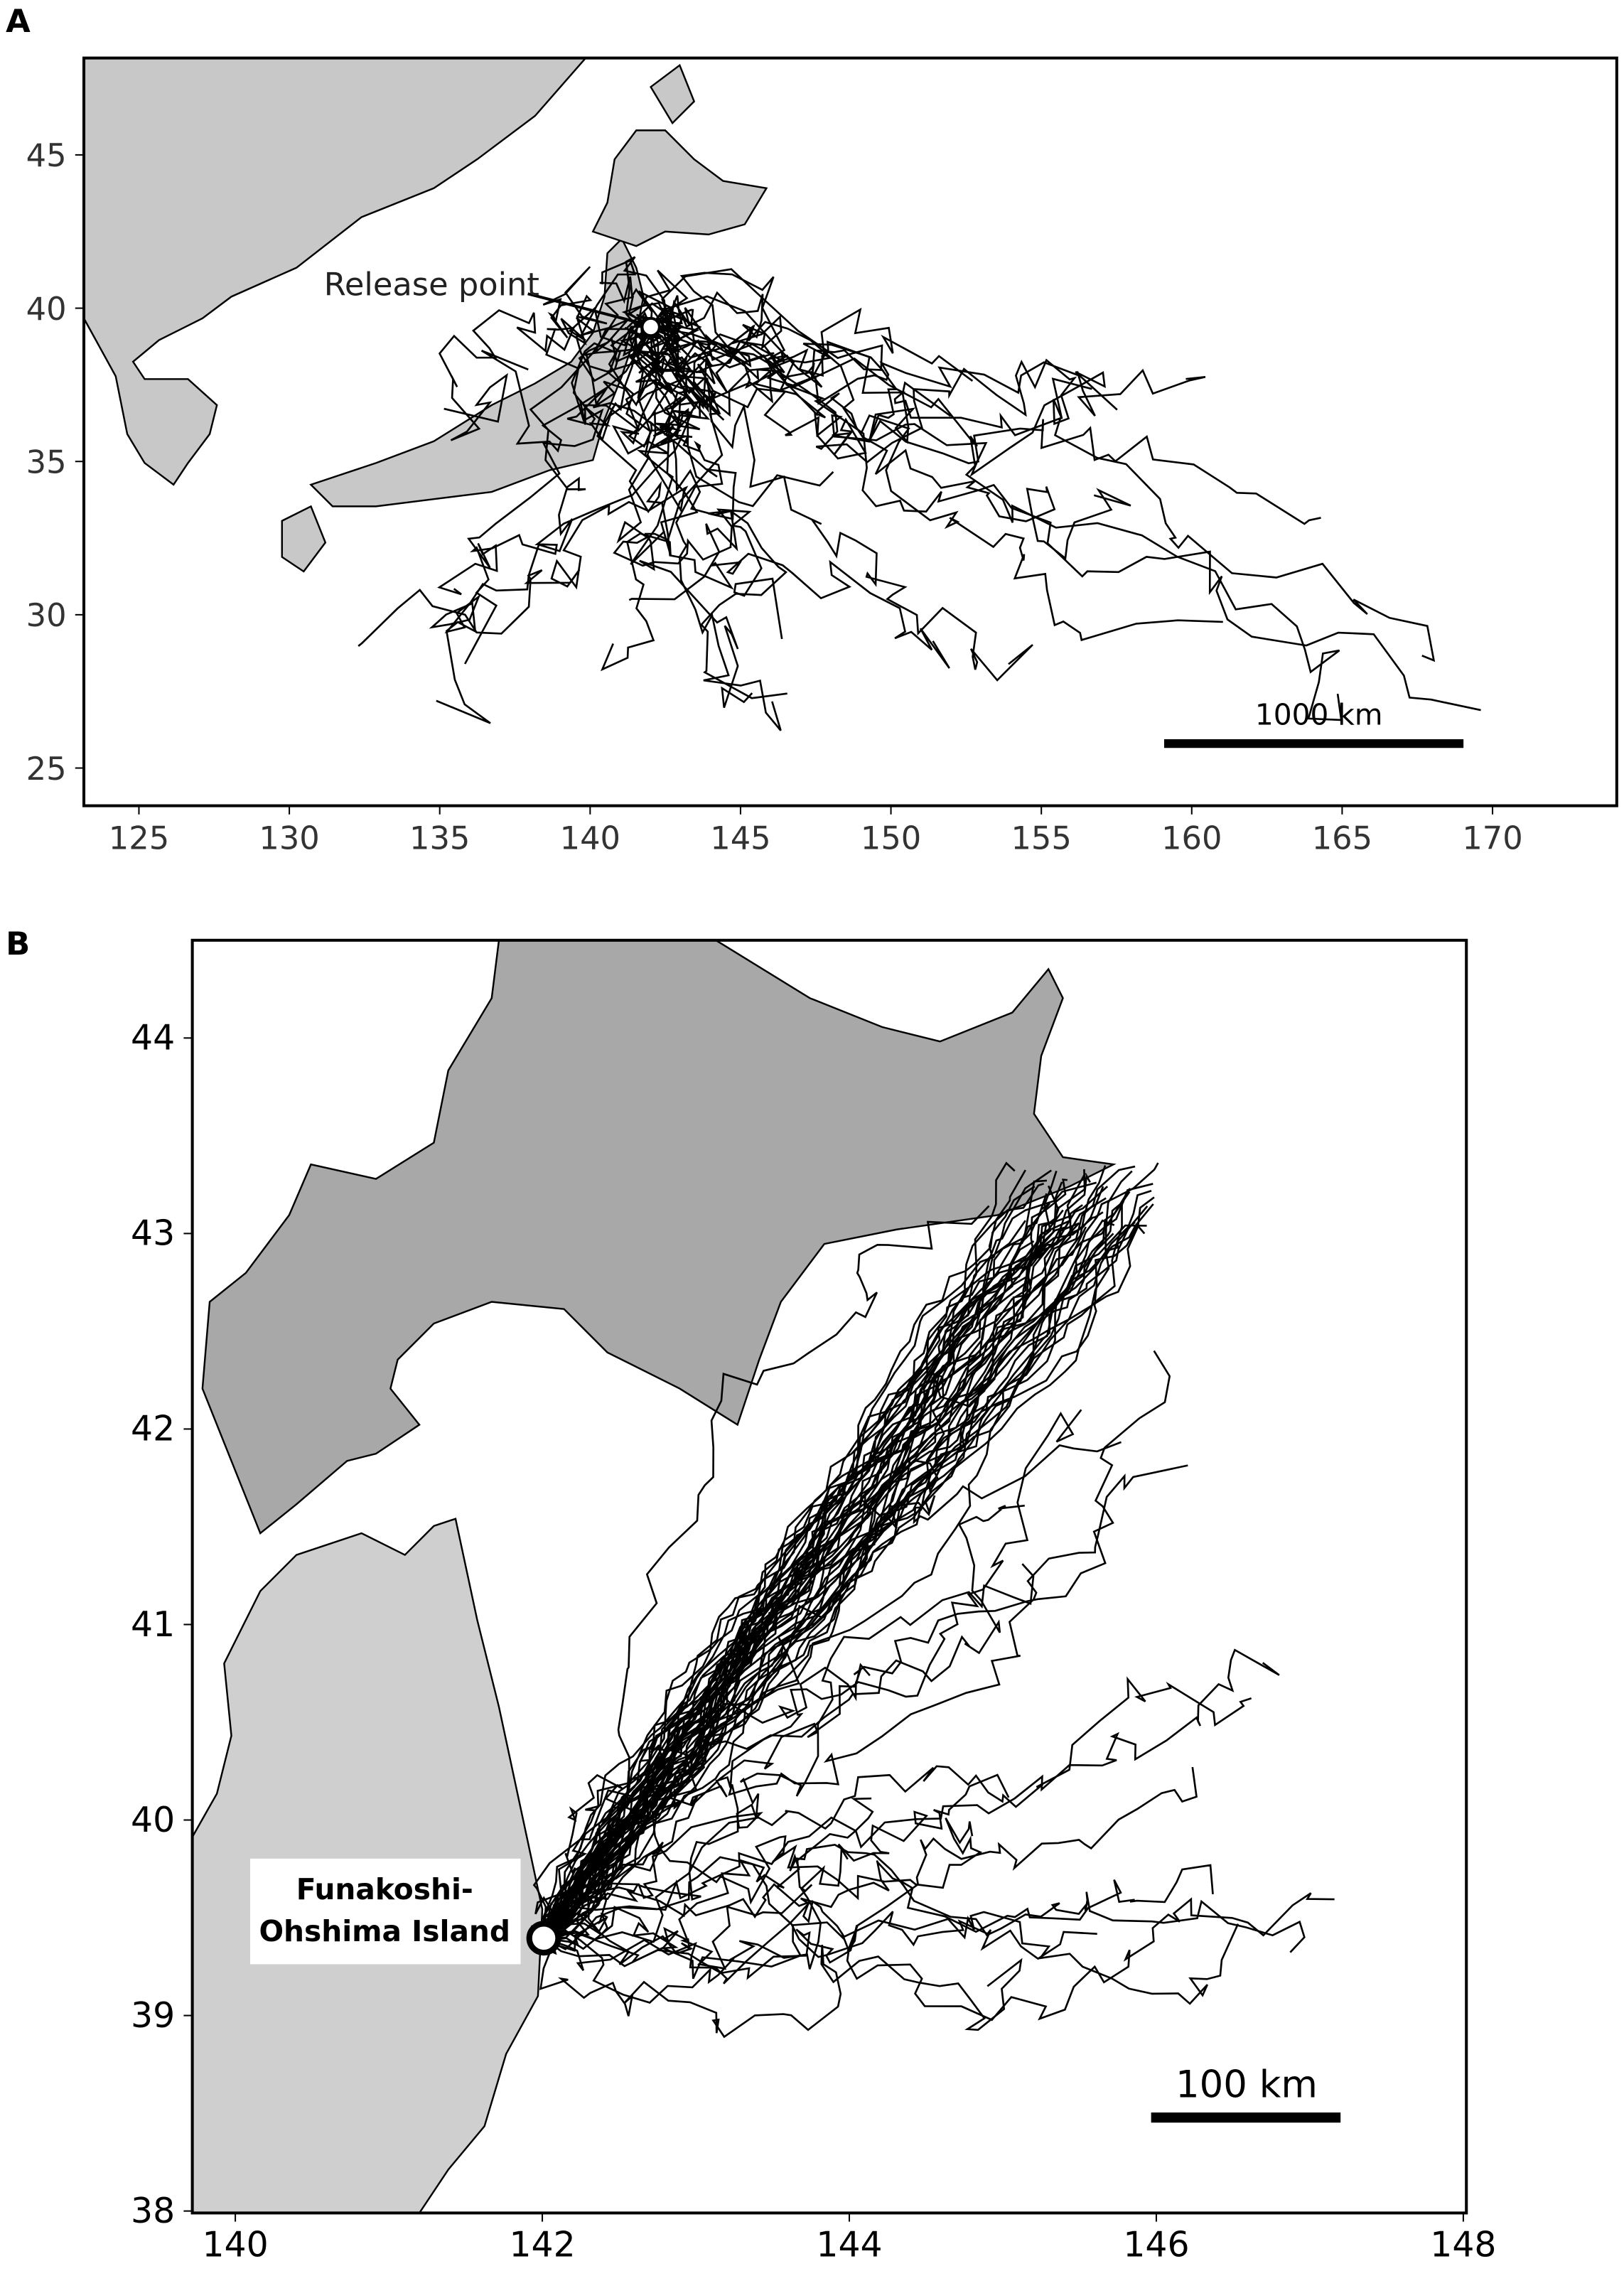 The width and height of the screenshot is (1624, 2271). I want to click on x-tick-label: 155, so click(1041, 838).